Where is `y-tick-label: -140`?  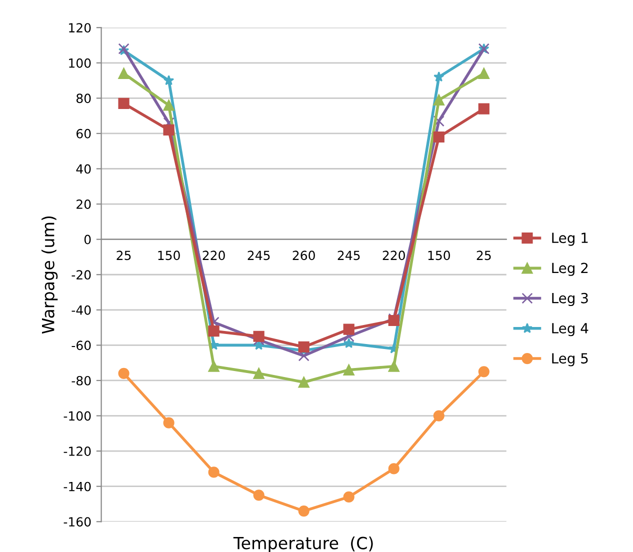
y-tick-label: -140 is located at coordinates (77, 487).